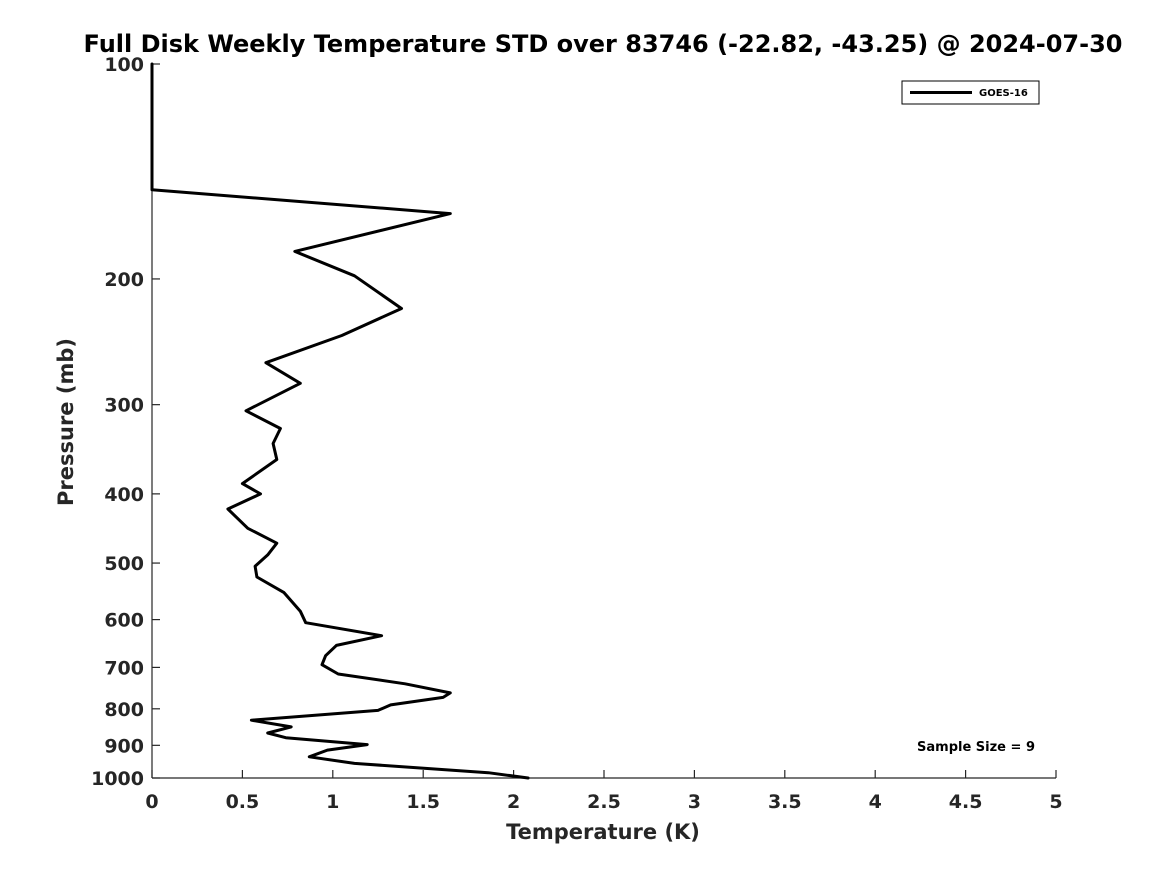 This screenshot has height=875, width=1167. Describe the element at coordinates (604, 802) in the screenshot. I see `x-tick-label: 2.5` at that location.